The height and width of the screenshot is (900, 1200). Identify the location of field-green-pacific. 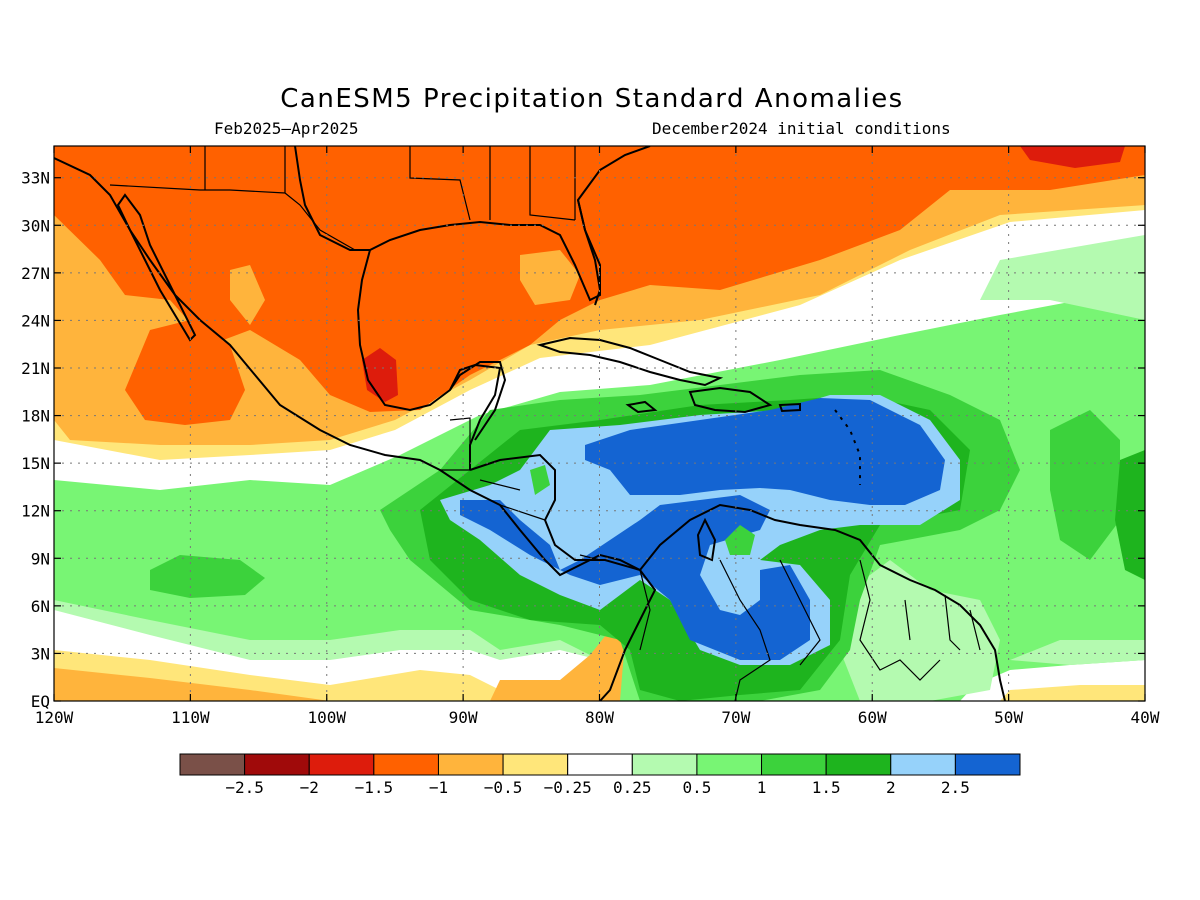
(207, 576).